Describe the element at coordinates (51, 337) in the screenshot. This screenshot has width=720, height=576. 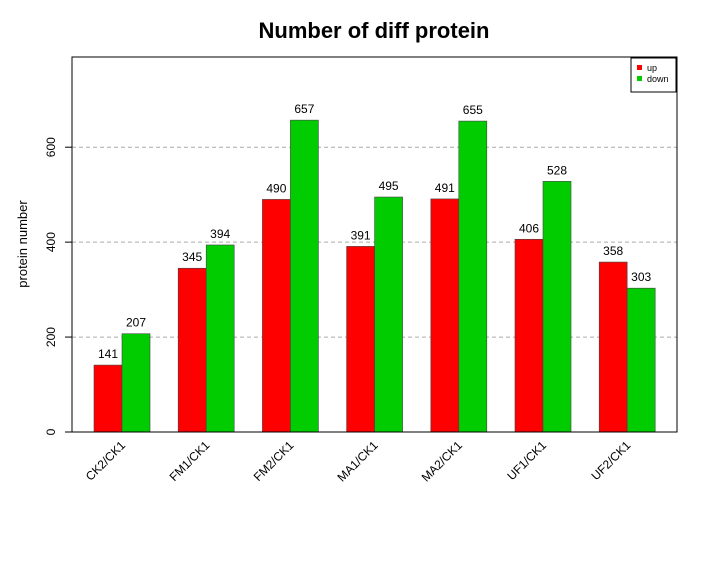
I see `y-tick-label: 200` at that location.